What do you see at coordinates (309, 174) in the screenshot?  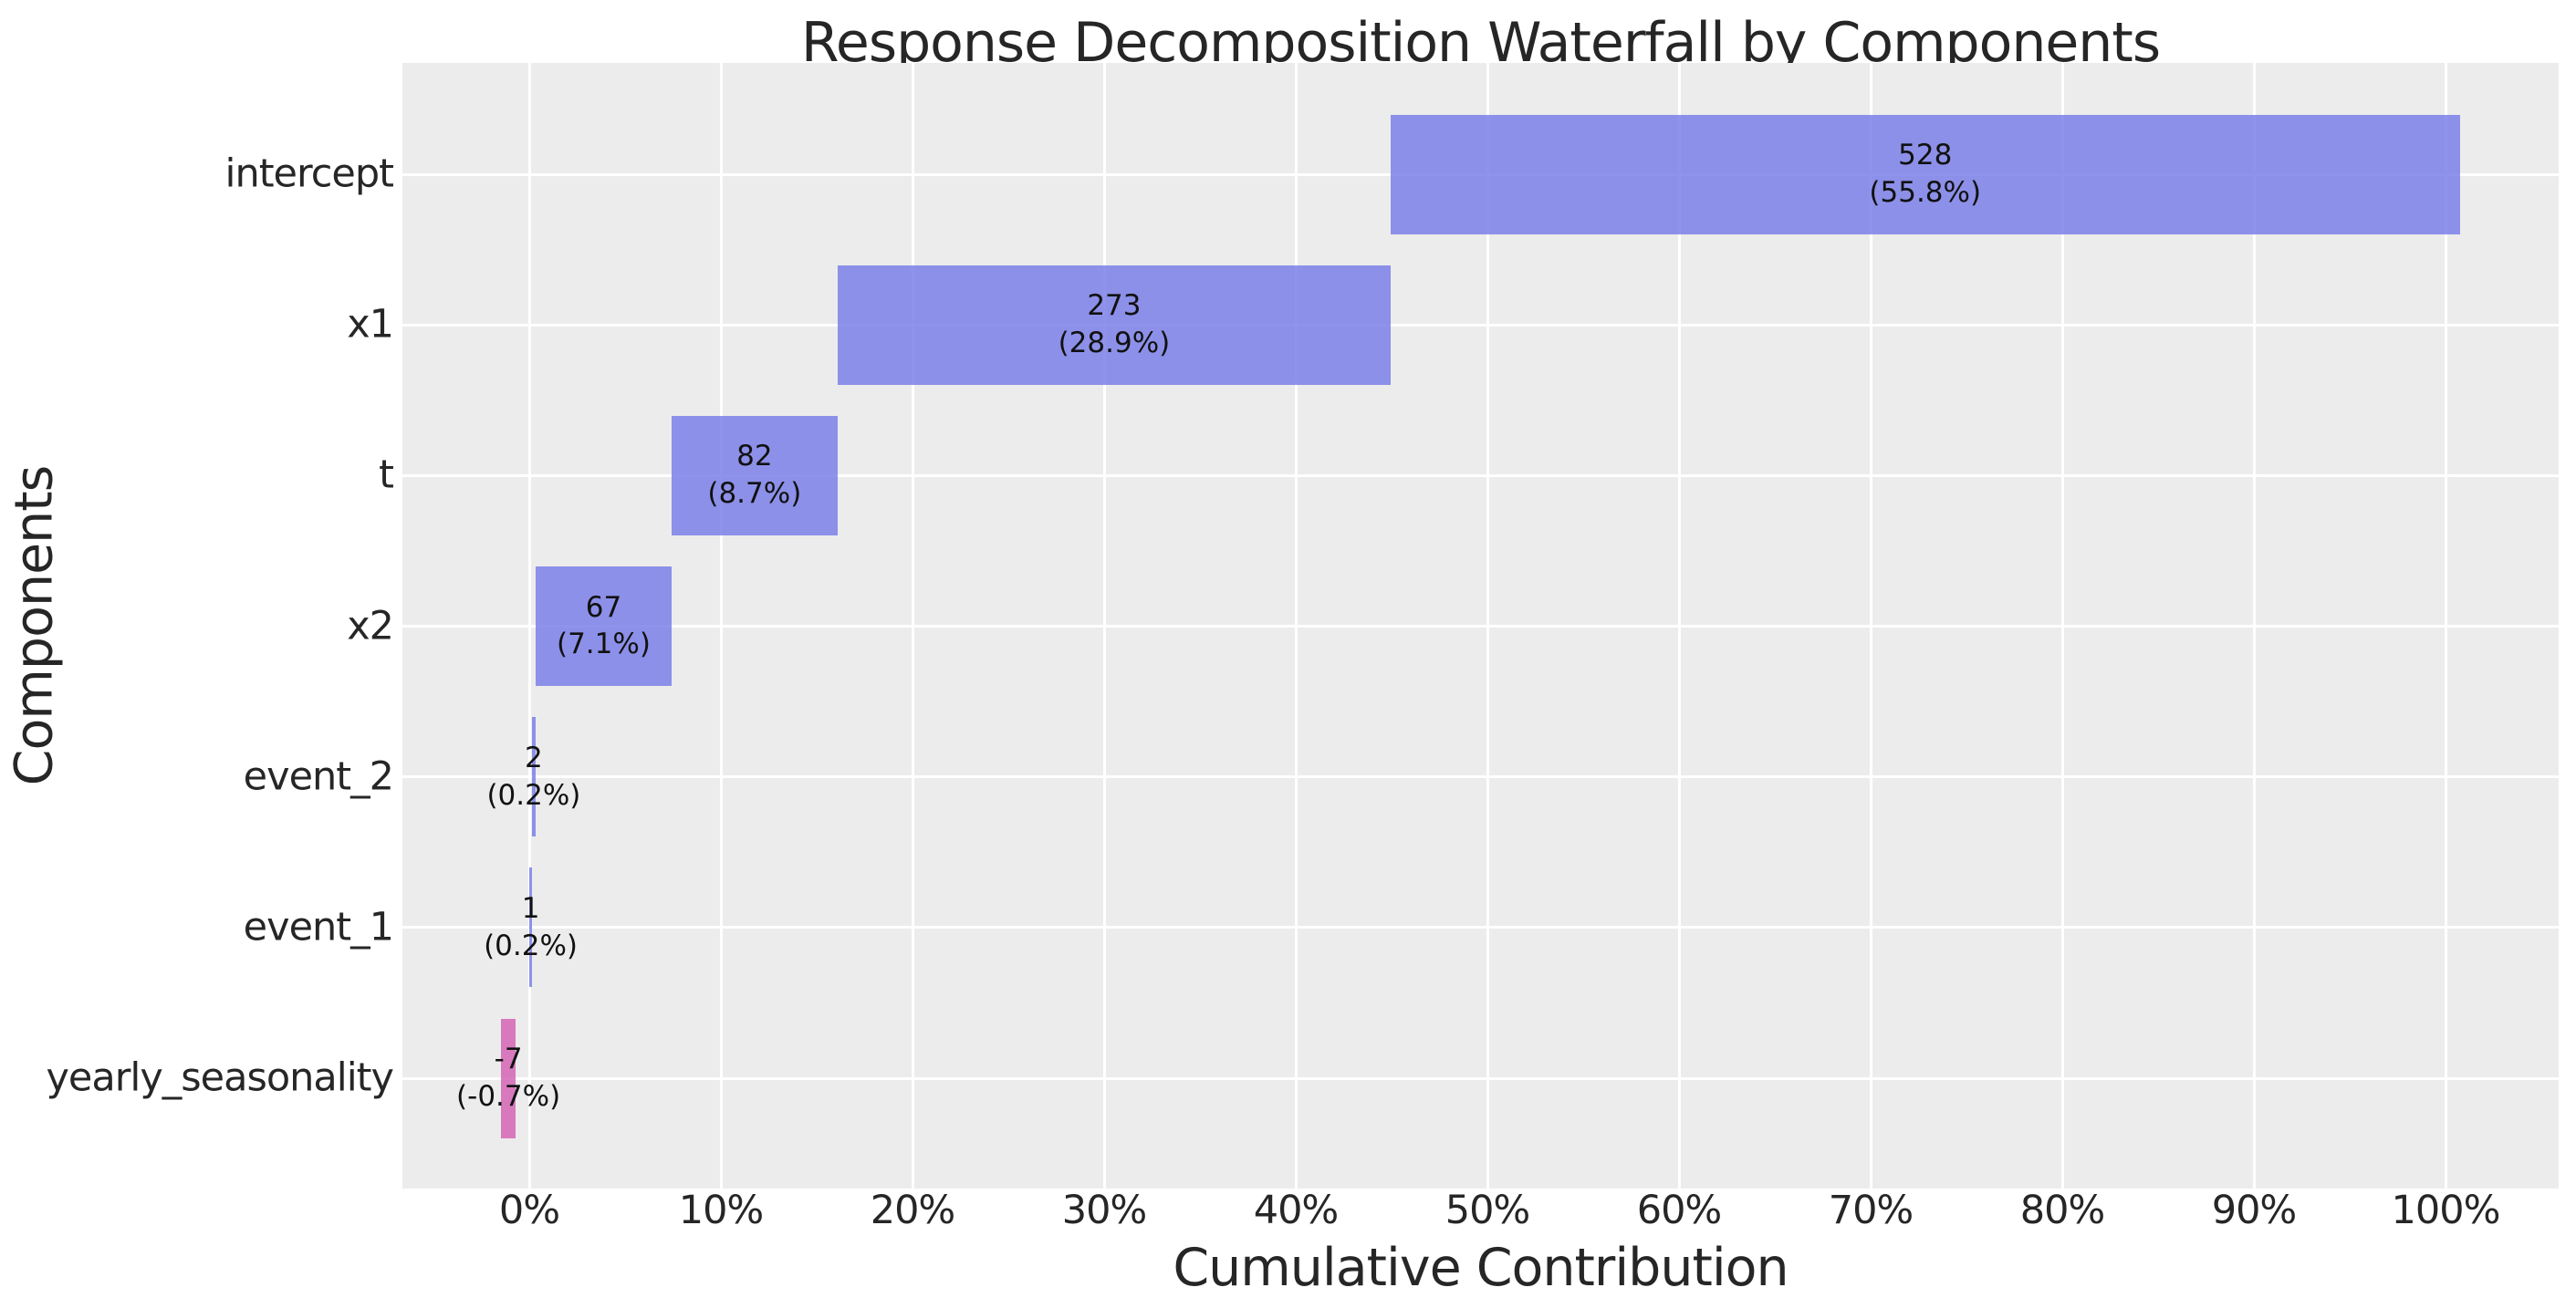 I see `y-tick-label-intercept: intercept` at bounding box center [309, 174].